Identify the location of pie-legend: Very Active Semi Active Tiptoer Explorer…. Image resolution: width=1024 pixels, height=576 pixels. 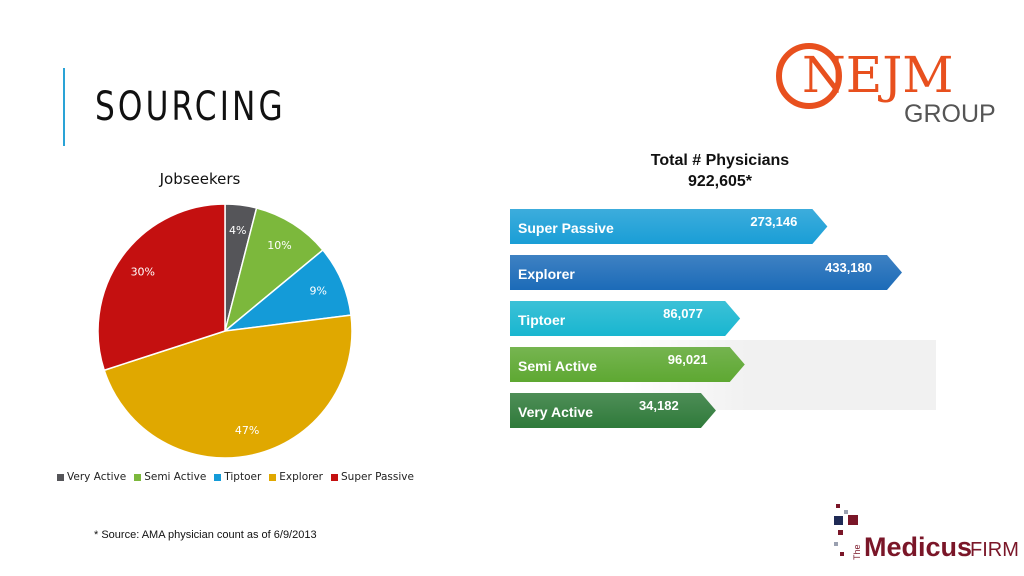
(235, 477).